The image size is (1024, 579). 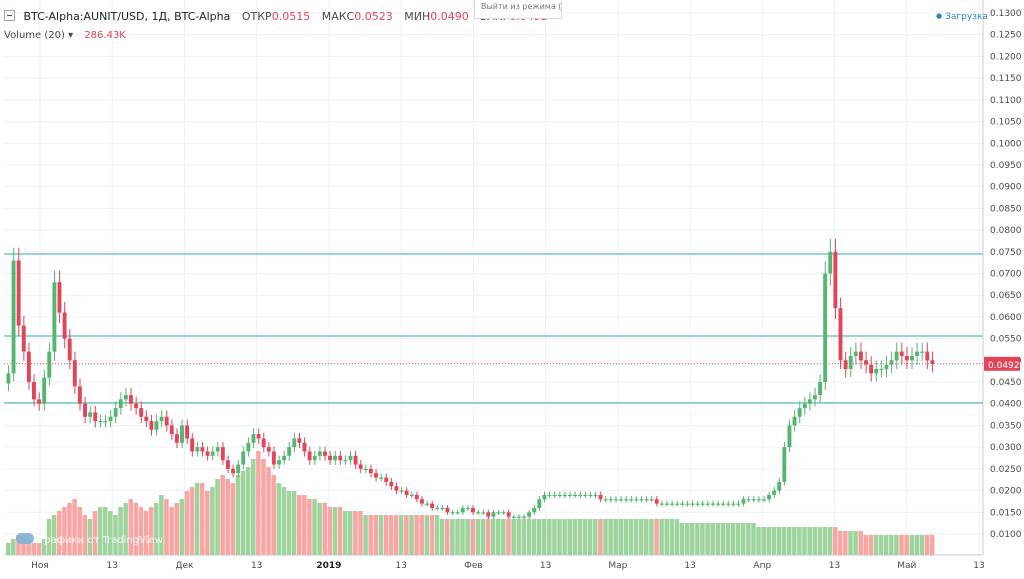 What do you see at coordinates (25, 538) in the screenshot?
I see `cloud-icon` at bounding box center [25, 538].